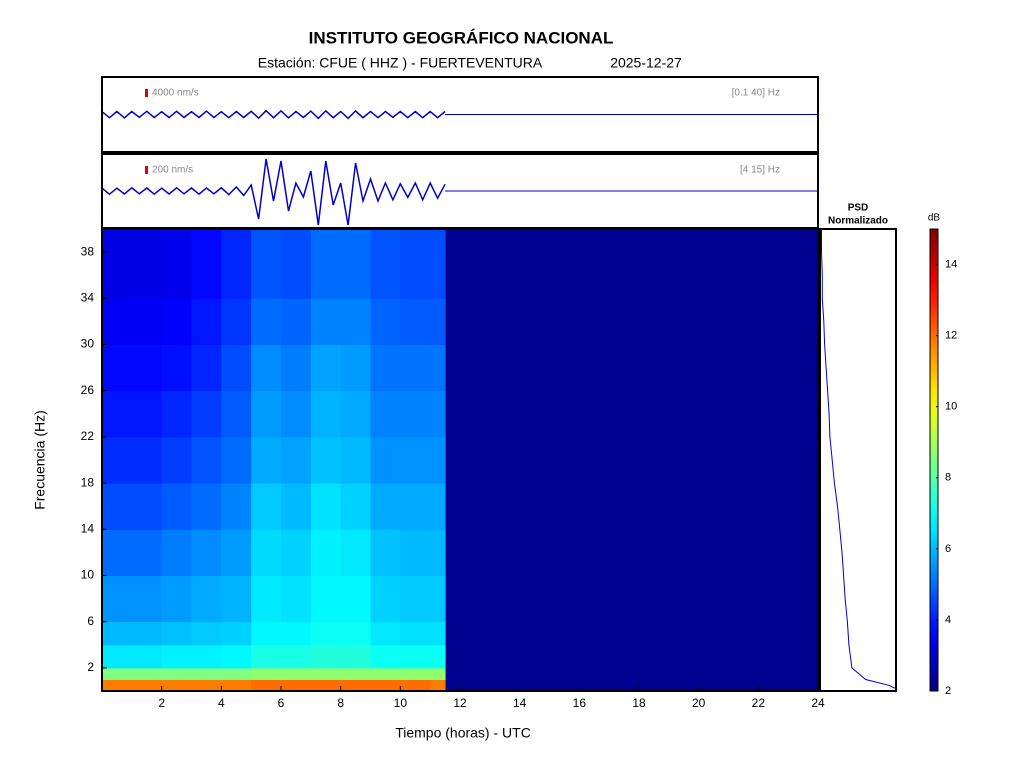 The image size is (1024, 773). Describe the element at coordinates (520, 703) in the screenshot. I see `x-tick-label: 14` at that location.